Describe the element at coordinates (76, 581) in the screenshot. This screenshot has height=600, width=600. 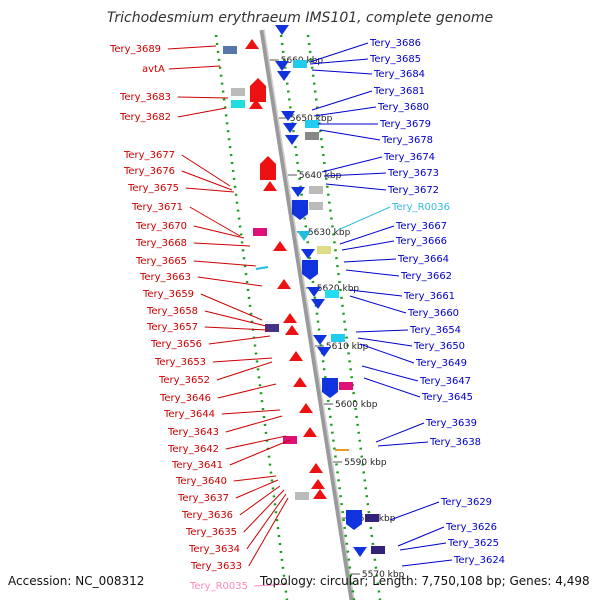
I see `accession-text: Accession: NC_008312` at that location.